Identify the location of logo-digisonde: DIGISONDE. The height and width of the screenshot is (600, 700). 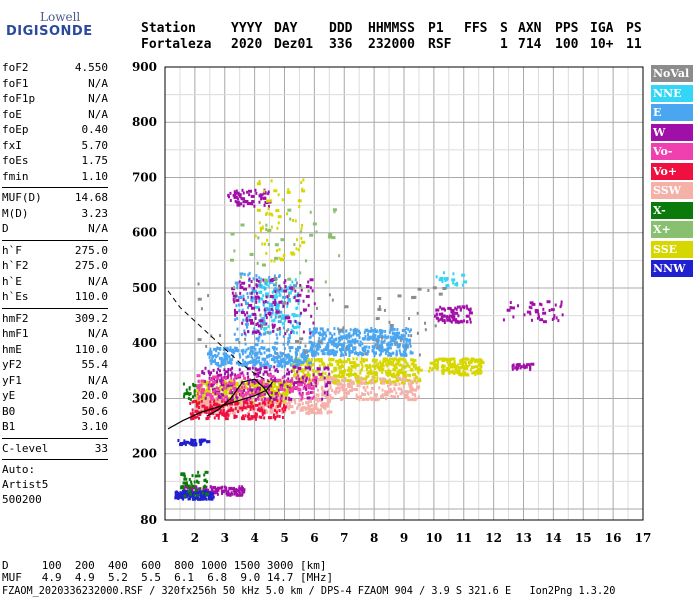
(49, 31).